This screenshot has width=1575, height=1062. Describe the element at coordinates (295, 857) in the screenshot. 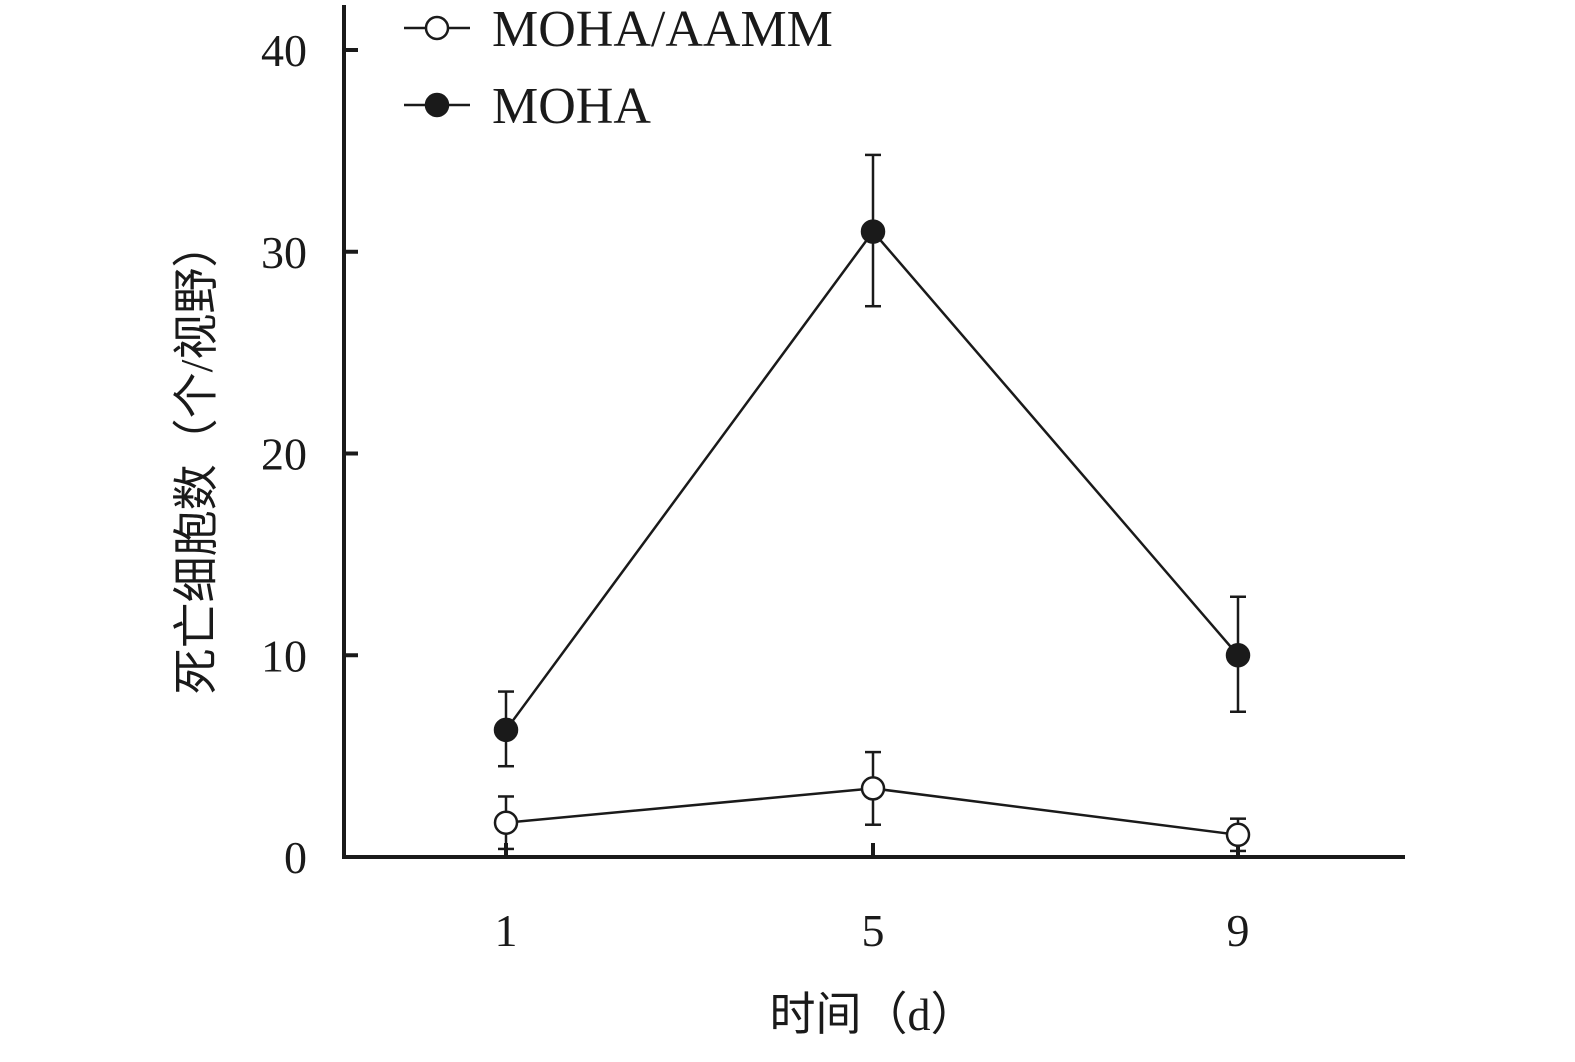

I see `y-tick-label: 0` at that location.